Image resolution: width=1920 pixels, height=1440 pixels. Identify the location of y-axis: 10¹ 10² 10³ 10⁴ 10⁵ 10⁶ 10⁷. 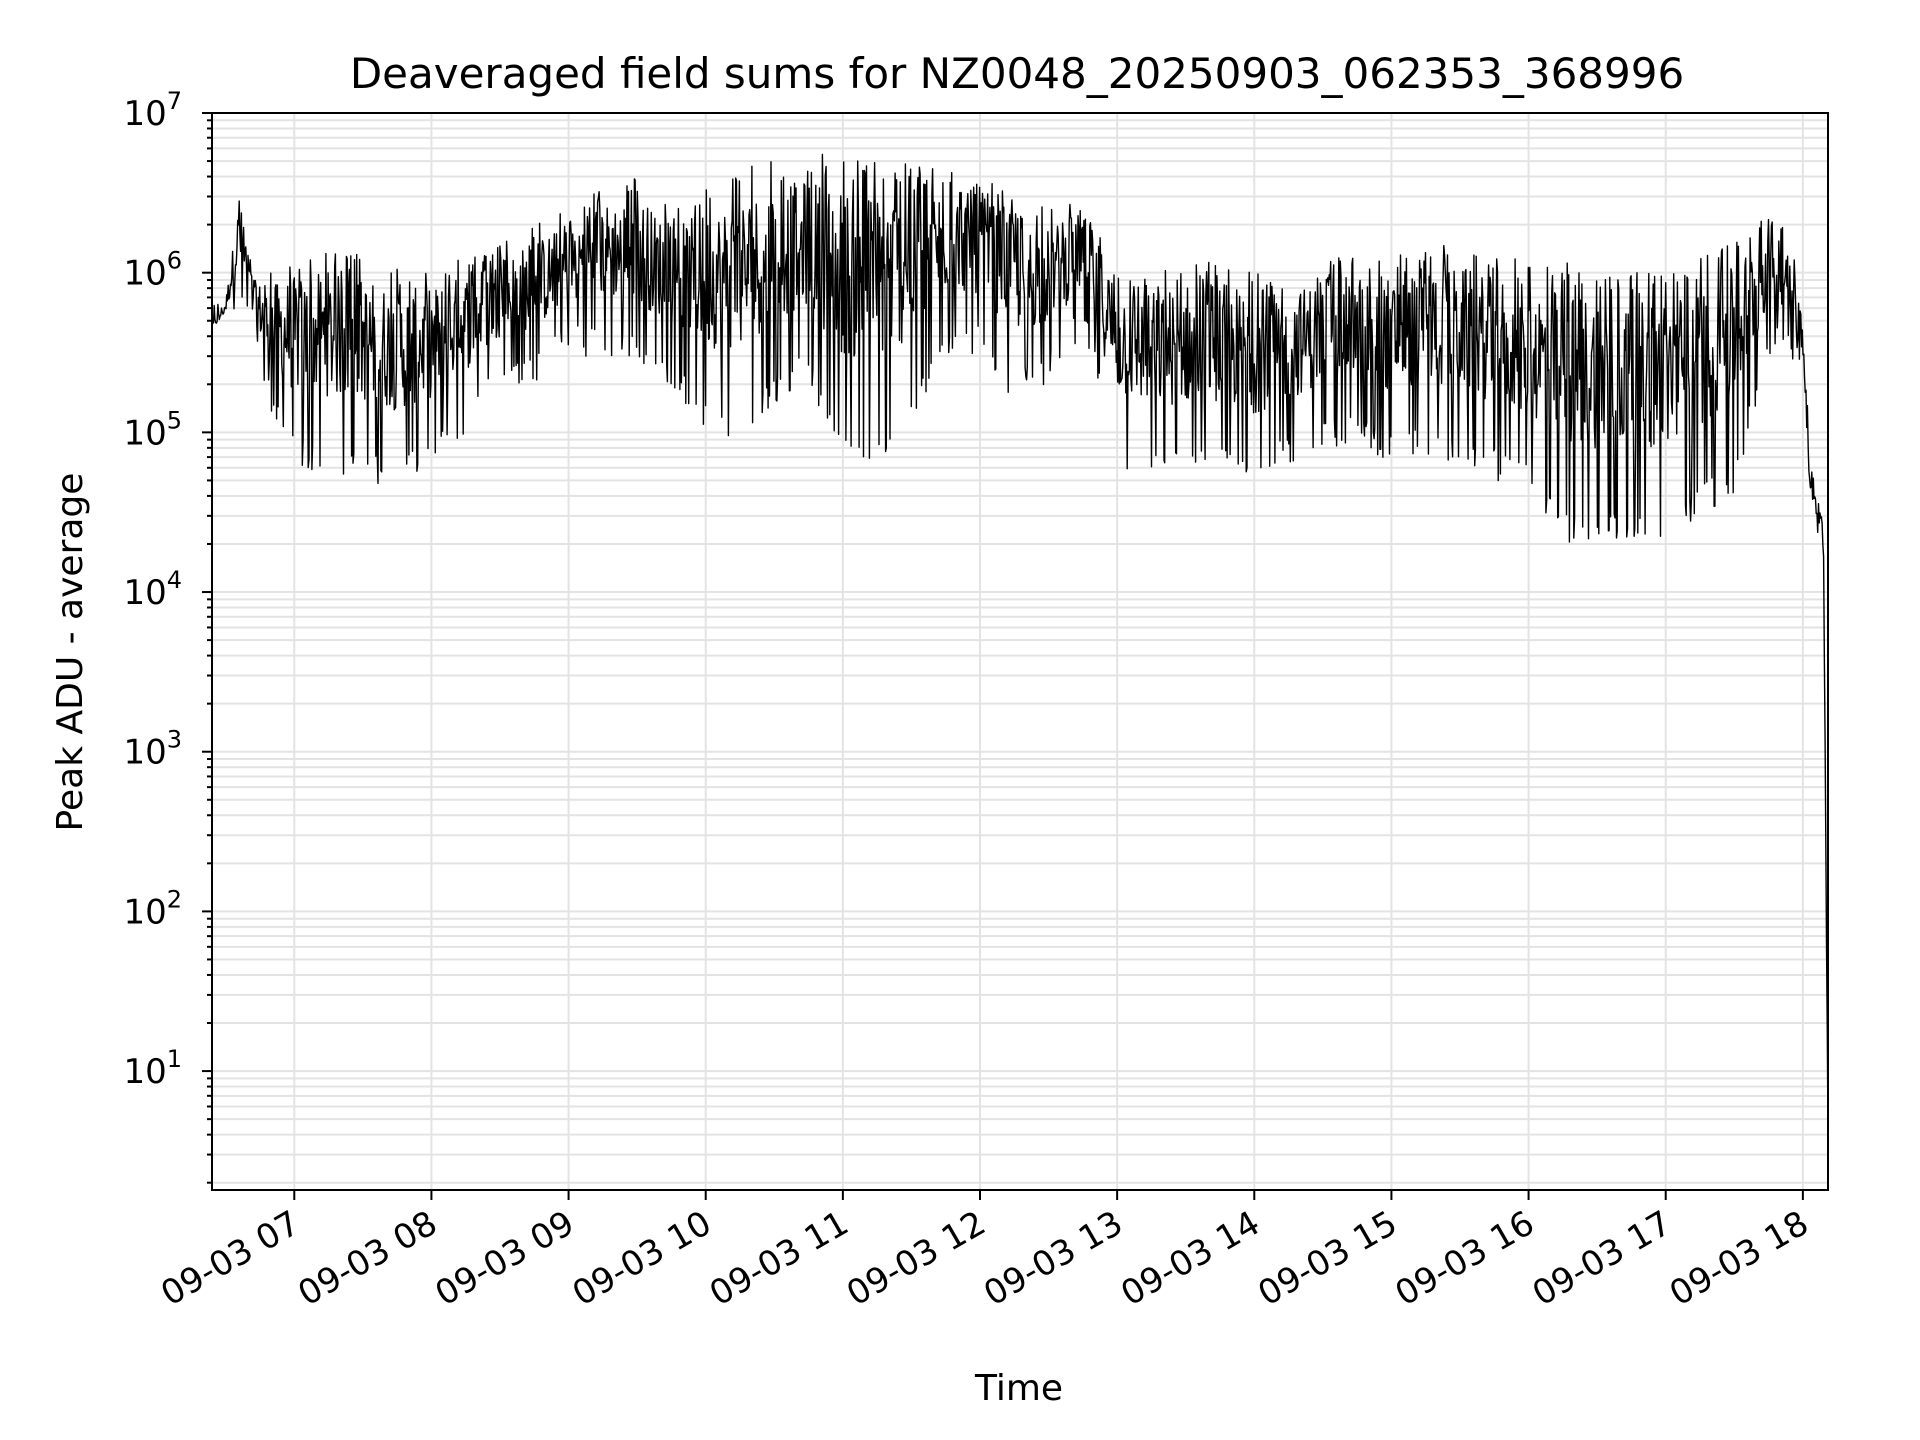
(167, 635).